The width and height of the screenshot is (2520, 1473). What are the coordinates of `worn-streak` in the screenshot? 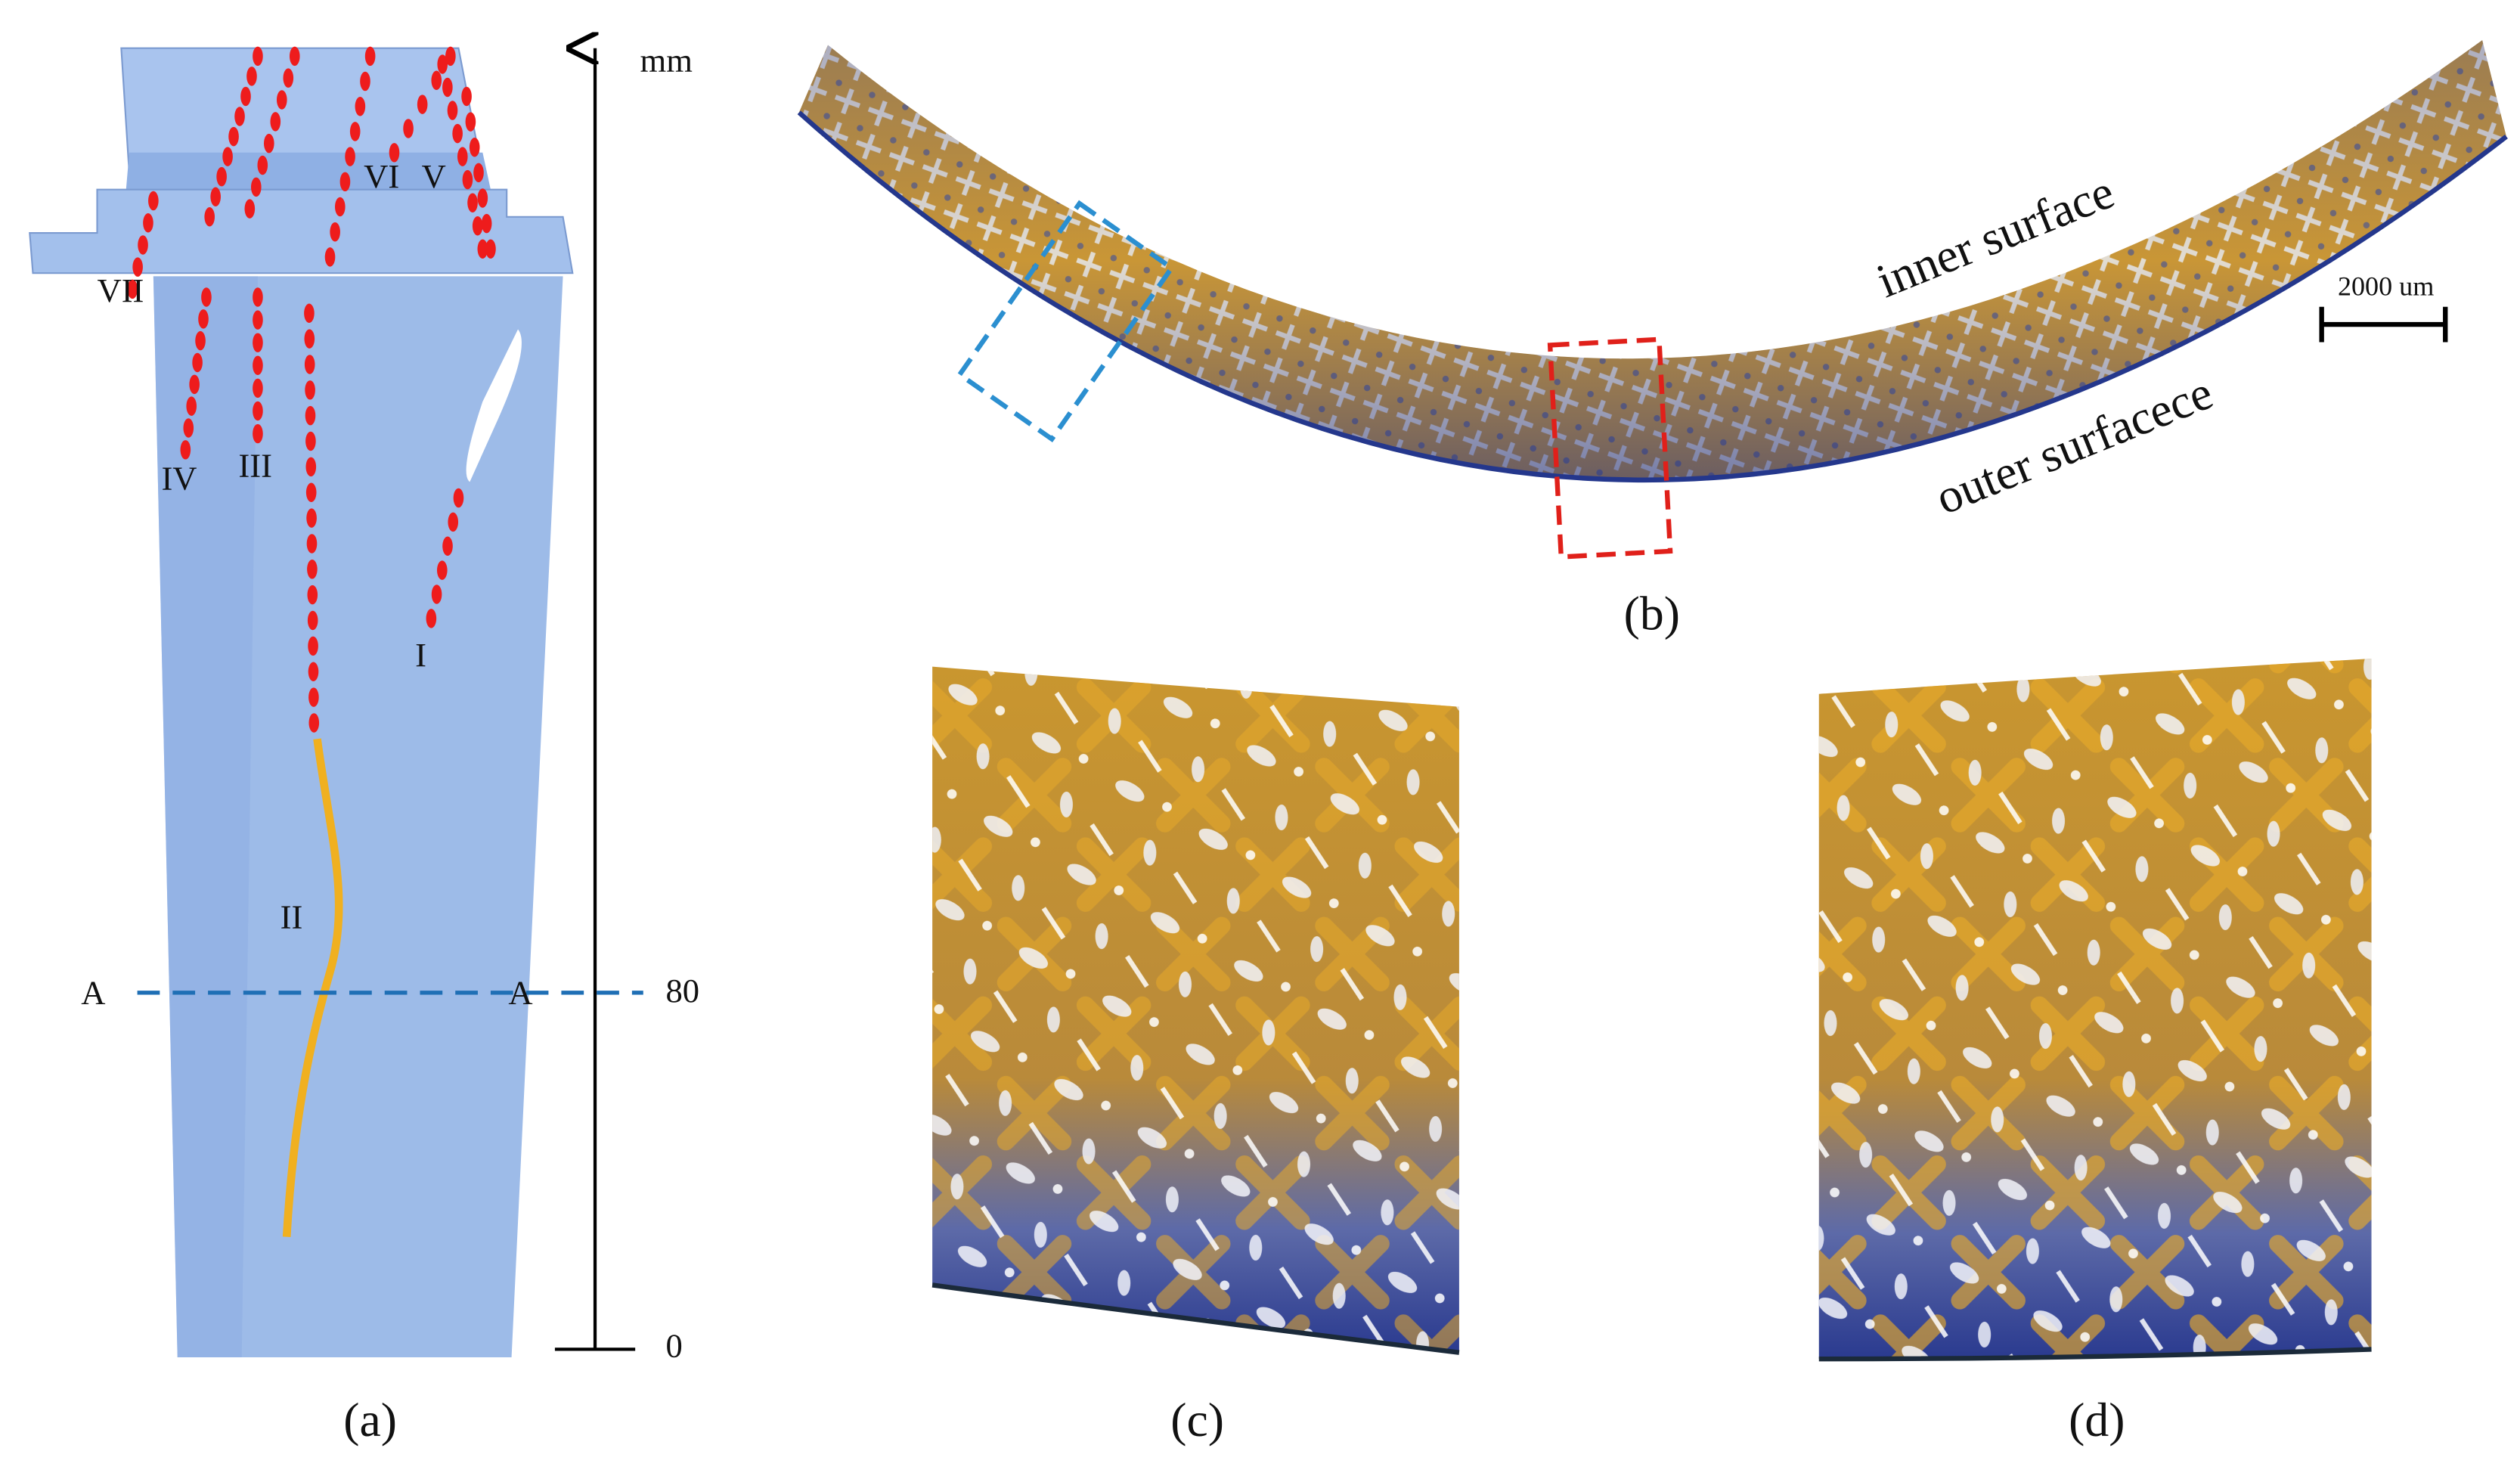 It's located at (494, 405).